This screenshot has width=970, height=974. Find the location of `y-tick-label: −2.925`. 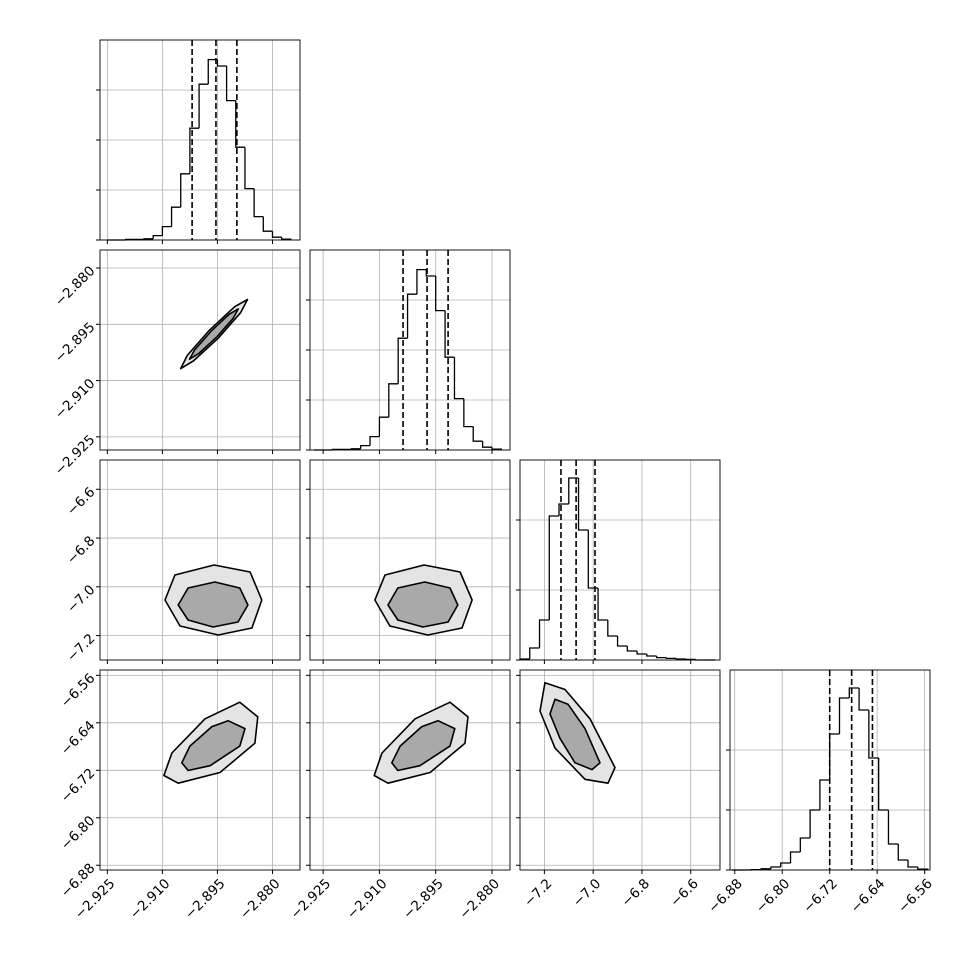

y-tick-label: −2.925 is located at coordinates (75, 455).